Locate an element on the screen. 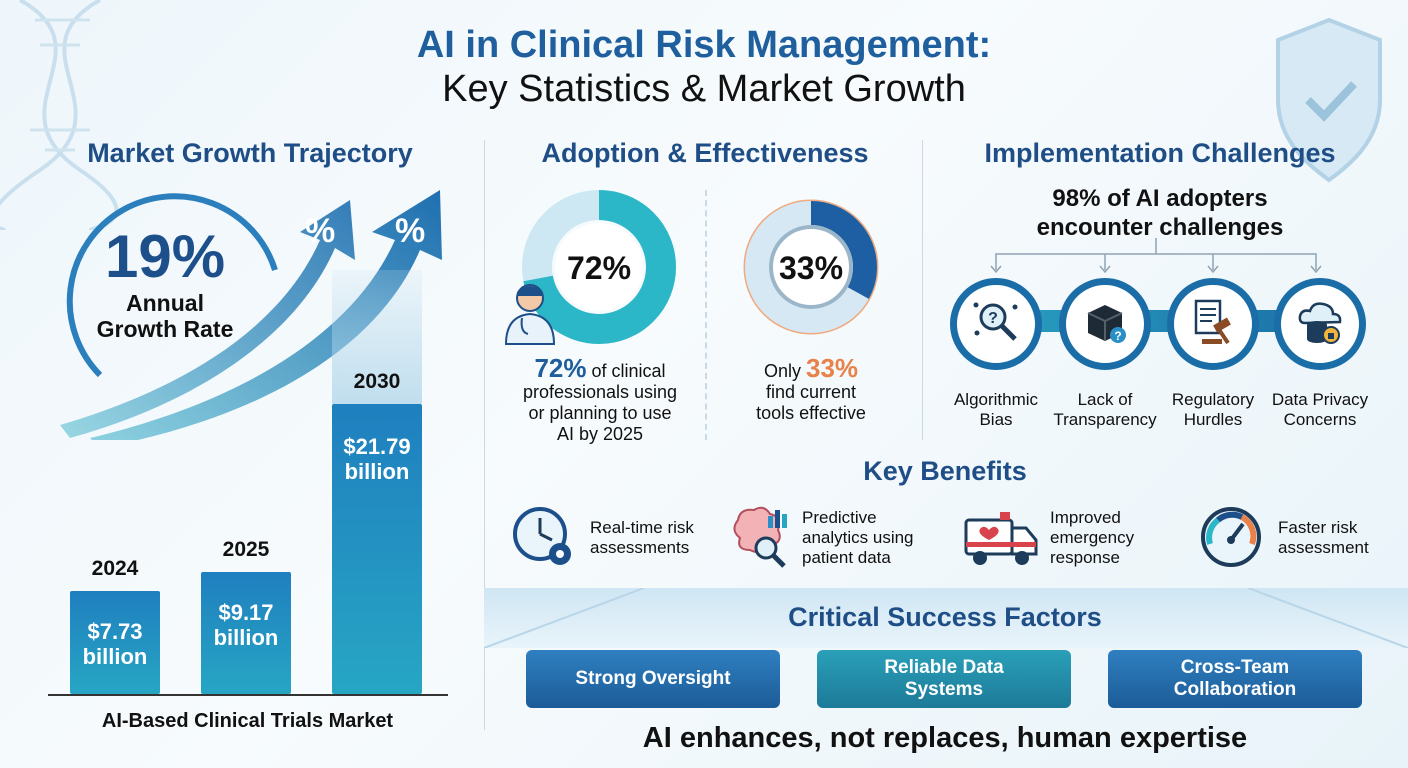 Image resolution: width=1408 pixels, height=768 pixels. growth-rate-label: Annual Growth Rate is located at coordinates (165, 316).